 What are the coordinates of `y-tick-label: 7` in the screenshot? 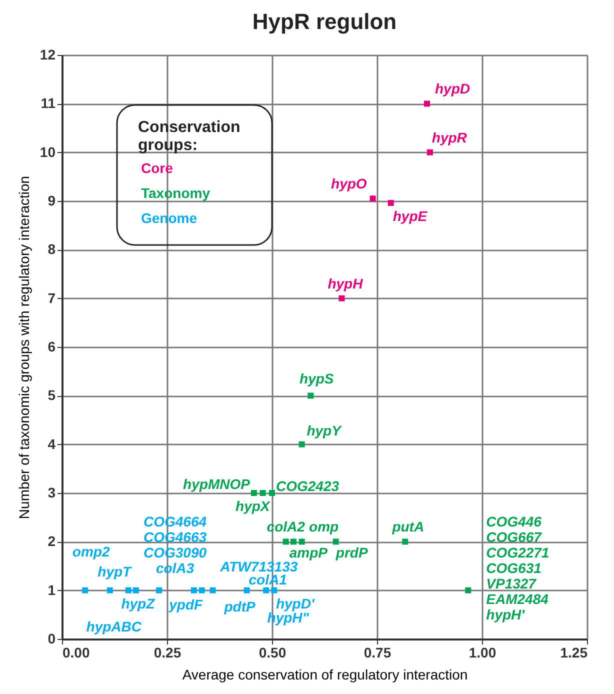 It's located at (52, 298).